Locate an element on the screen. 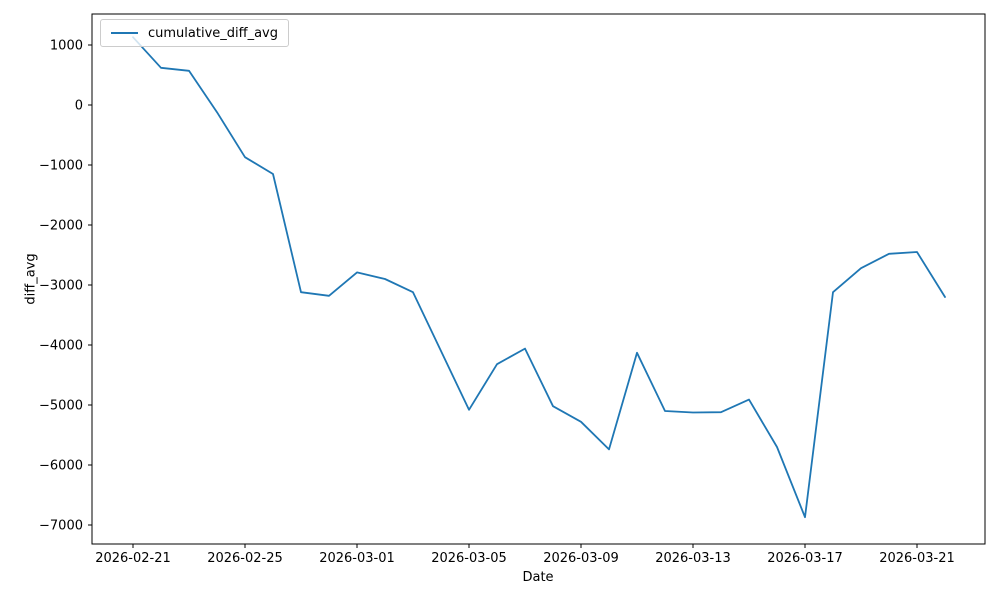  x-tick-label: 2026-03-17 is located at coordinates (805, 558).